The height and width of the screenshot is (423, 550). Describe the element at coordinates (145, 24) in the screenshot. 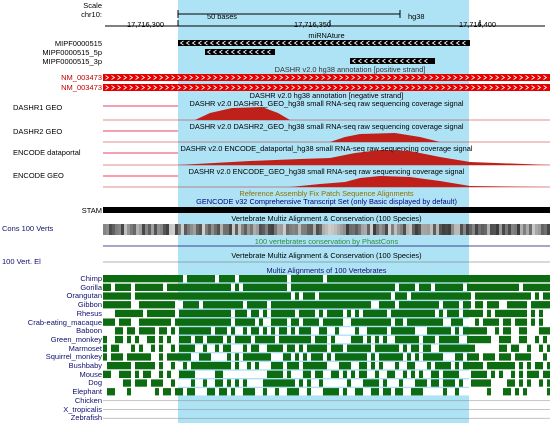

I see `ruler-position-1: 17,716,300` at that location.